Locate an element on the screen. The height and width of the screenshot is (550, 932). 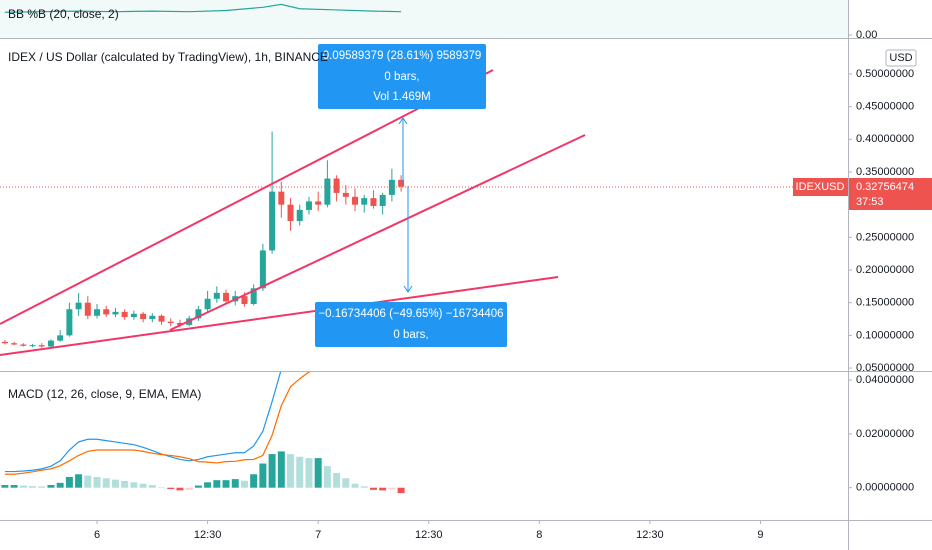
y-tick-label: 0.35000000 is located at coordinates (885, 172).